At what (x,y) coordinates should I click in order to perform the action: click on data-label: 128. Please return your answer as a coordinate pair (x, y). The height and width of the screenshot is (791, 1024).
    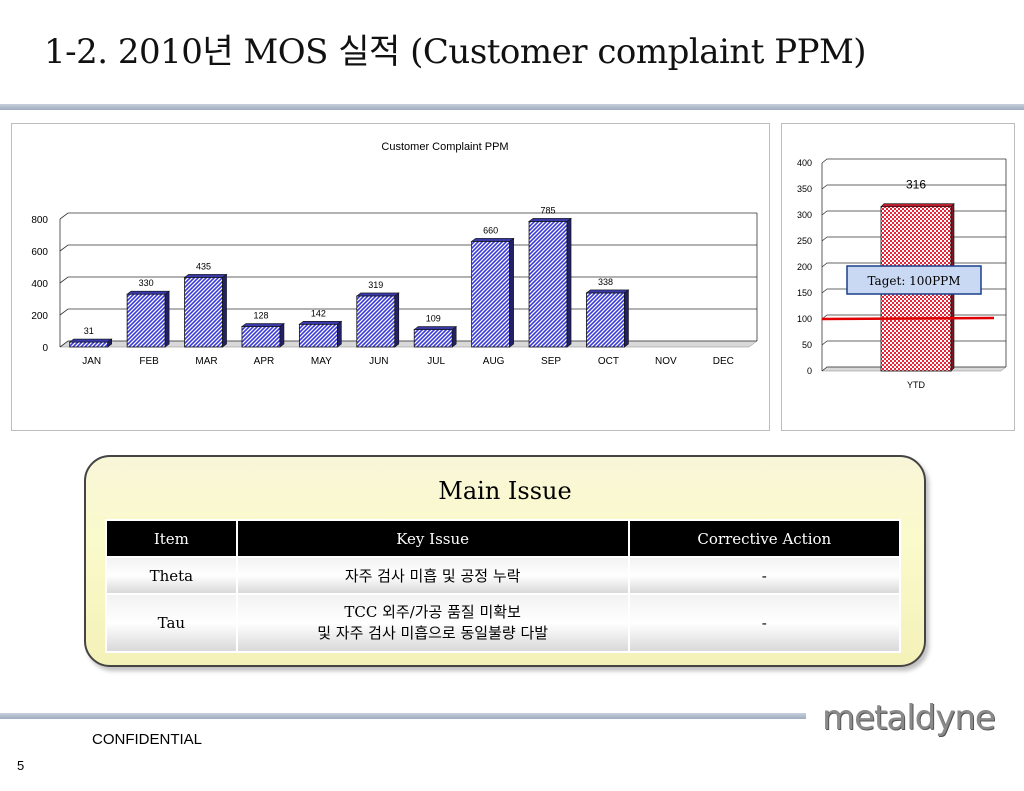
    Looking at the image, I should click on (260, 316).